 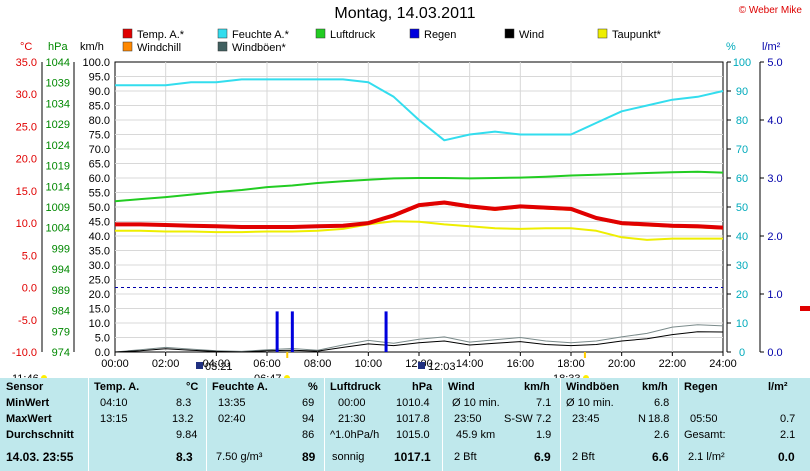 I want to click on stats-header-gust: Windböen, so click(x=593, y=387).